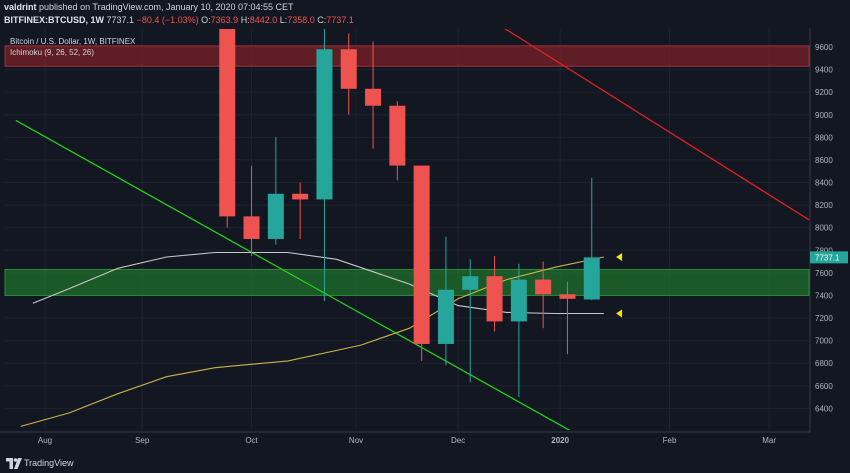  What do you see at coordinates (670, 440) in the screenshot?
I see `x-tick-label: Feb` at bounding box center [670, 440].